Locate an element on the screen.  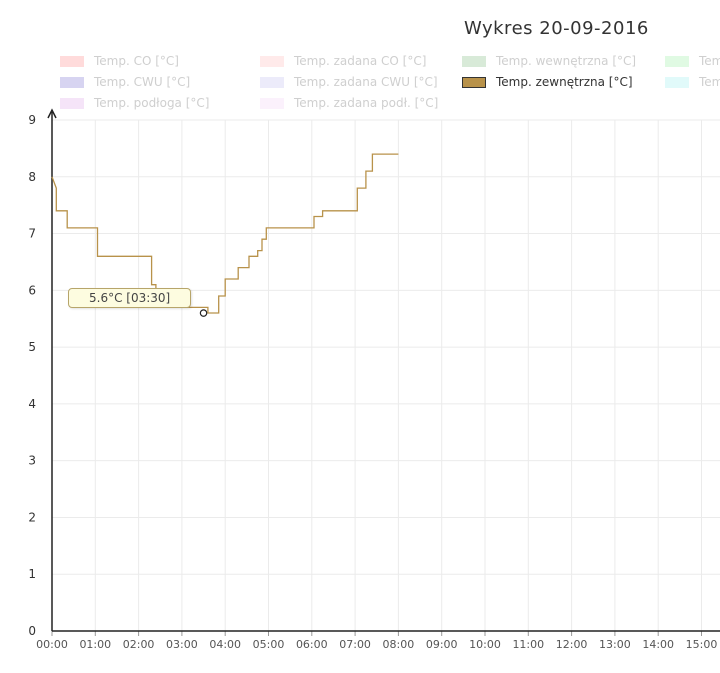
legend-label: Temp. CWU [°C] is located at coordinates (142, 82).